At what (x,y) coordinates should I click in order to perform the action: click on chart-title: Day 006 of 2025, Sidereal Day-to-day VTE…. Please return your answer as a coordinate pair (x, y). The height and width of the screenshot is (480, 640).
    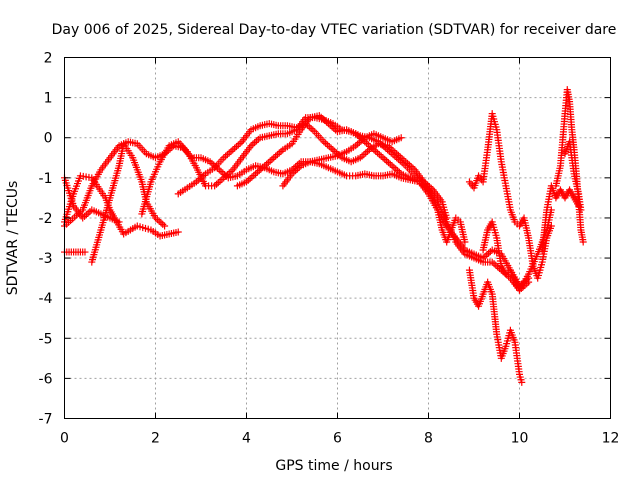
    Looking at the image, I should click on (334, 30).